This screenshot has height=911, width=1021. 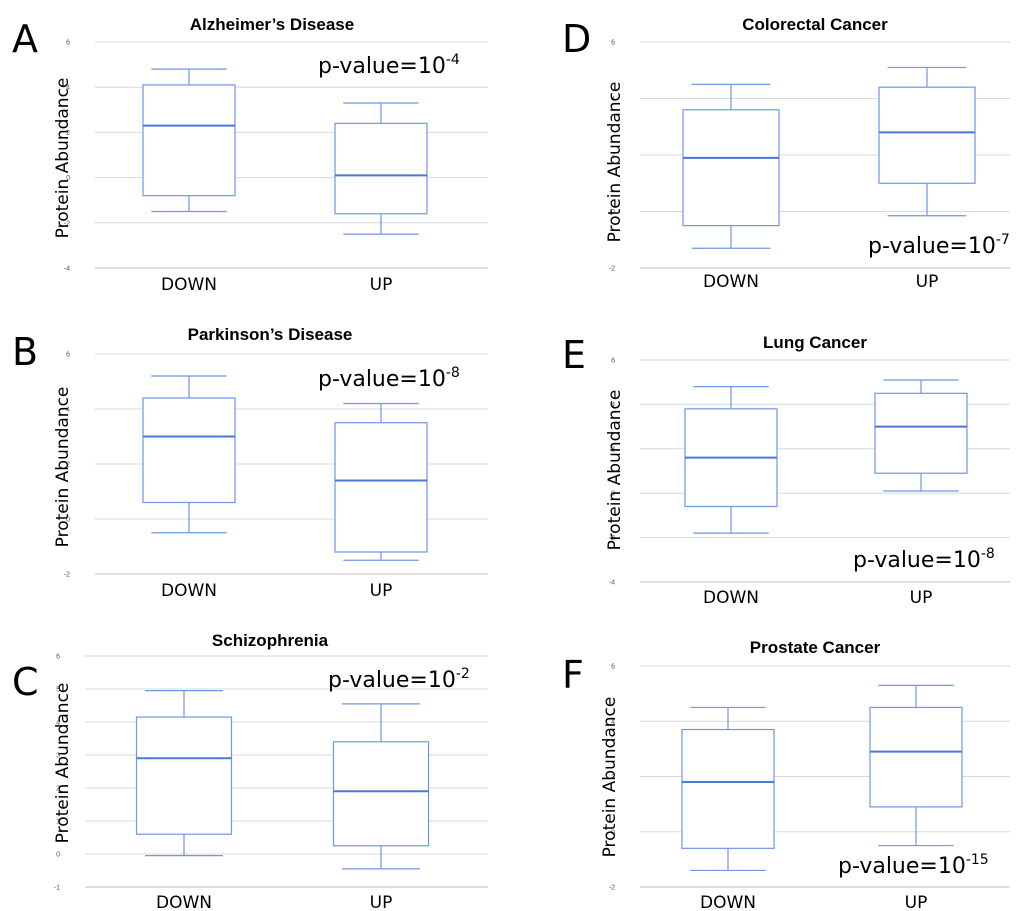 What do you see at coordinates (576, 39) in the screenshot?
I see `panel-letter: D` at bounding box center [576, 39].